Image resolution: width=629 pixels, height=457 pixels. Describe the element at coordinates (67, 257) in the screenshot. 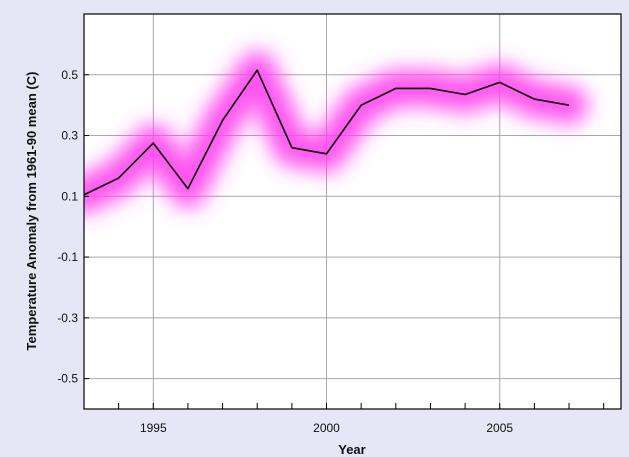

I see `y-tick-label: -0.1` at that location.